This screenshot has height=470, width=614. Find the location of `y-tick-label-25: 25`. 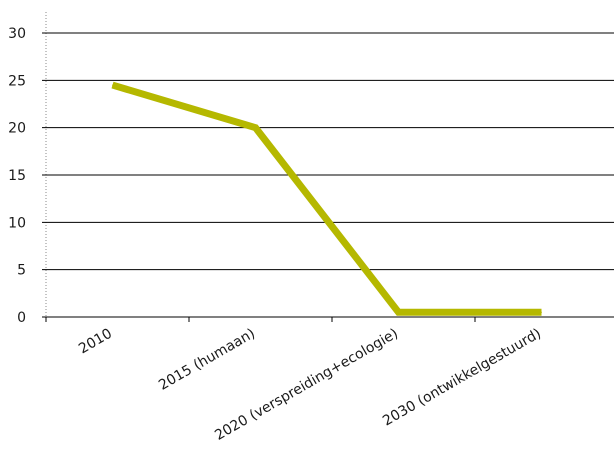

y-tick-label-25: 25 is located at coordinates (17, 81).